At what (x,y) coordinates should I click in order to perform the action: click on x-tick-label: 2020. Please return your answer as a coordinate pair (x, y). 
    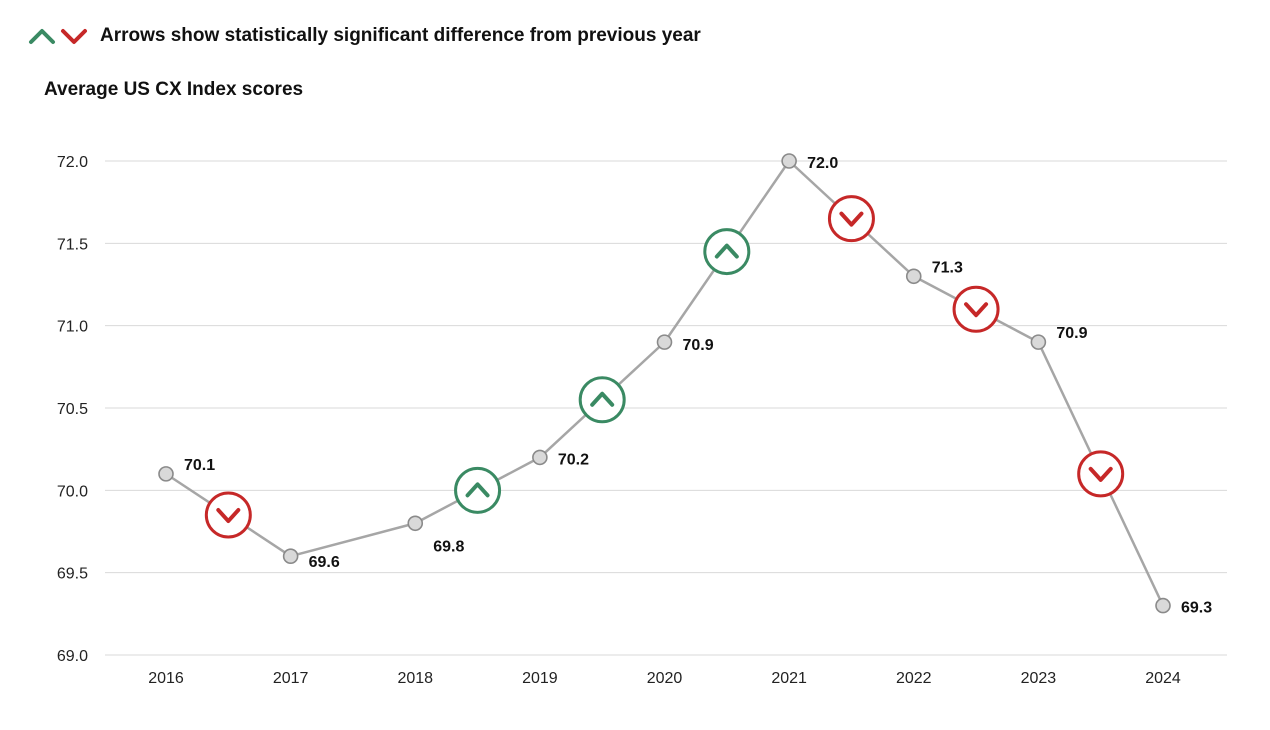
    Looking at the image, I should click on (665, 678).